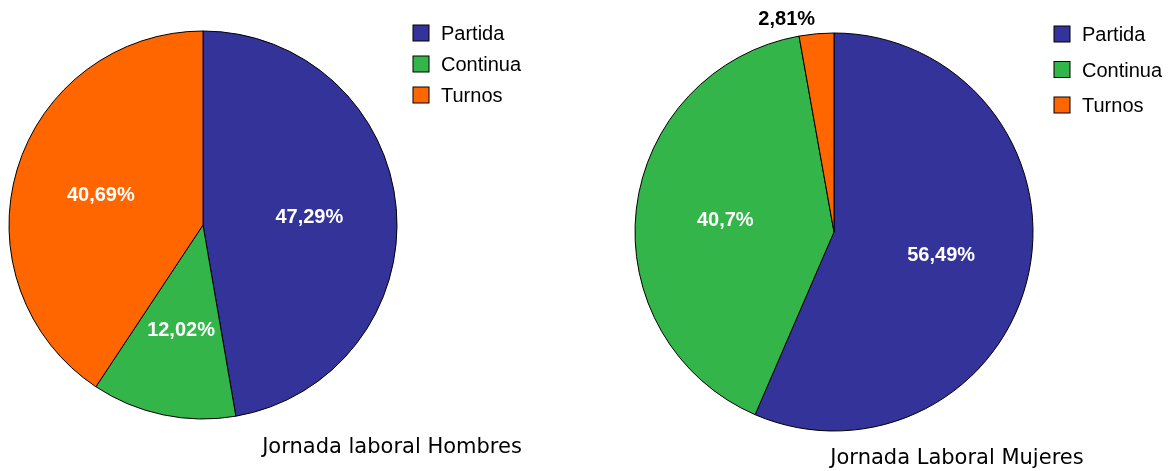 This screenshot has width=1171, height=471. What do you see at coordinates (956, 457) in the screenshot?
I see `text: Jornada Laboral Mujeres` at bounding box center [956, 457].